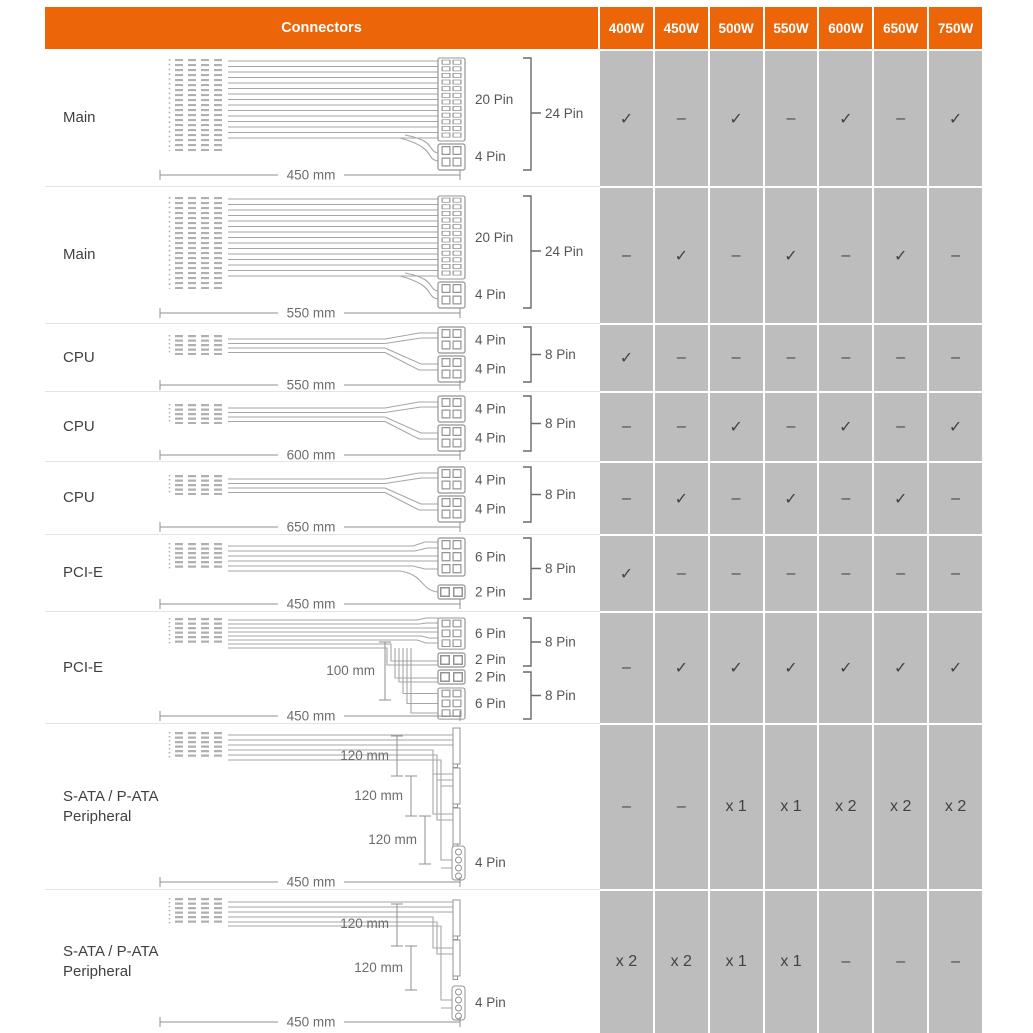  I want to click on connectors-header: Connectors, so click(321, 28).